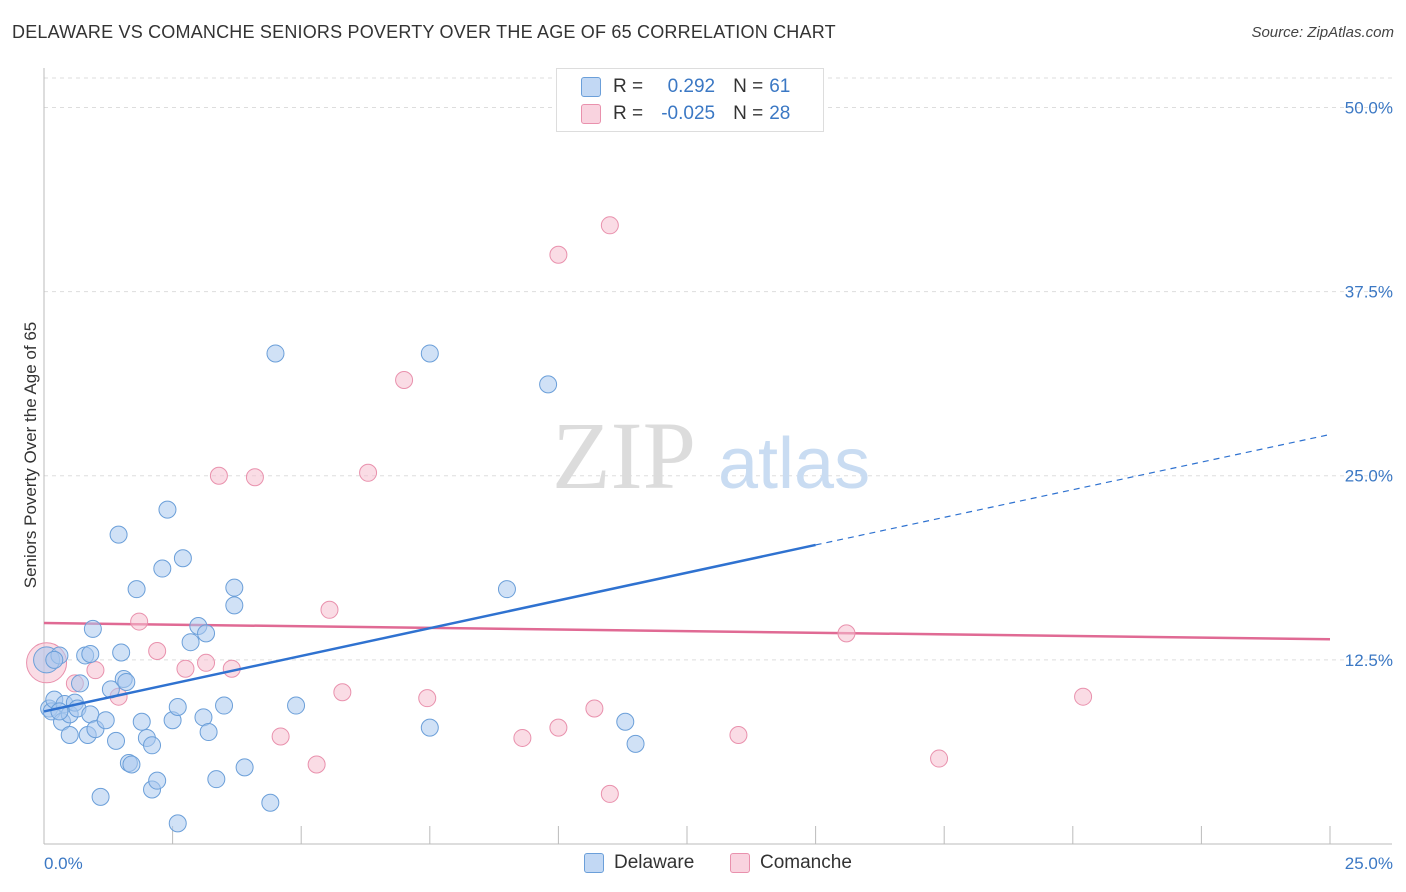 Image resolution: width=1406 pixels, height=892 pixels. Describe the element at coordinates (691, 86) in the screenshot. I see `legend-r-value-delaware: 0.292` at that location.